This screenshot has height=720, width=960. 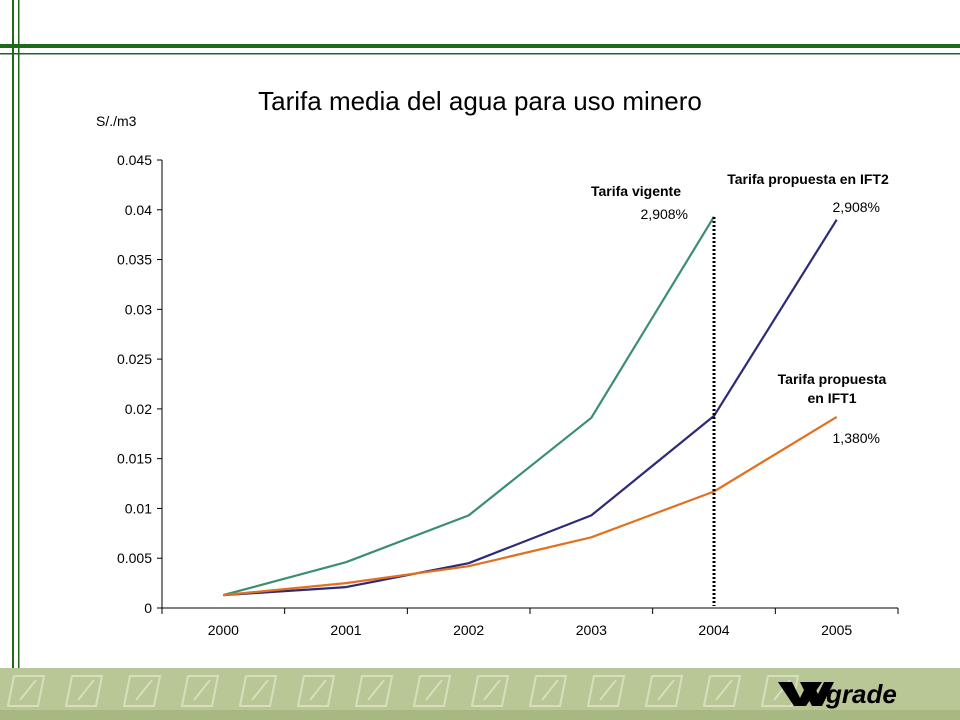 I want to click on x-tick-label-2001: 2001, so click(x=345, y=630).